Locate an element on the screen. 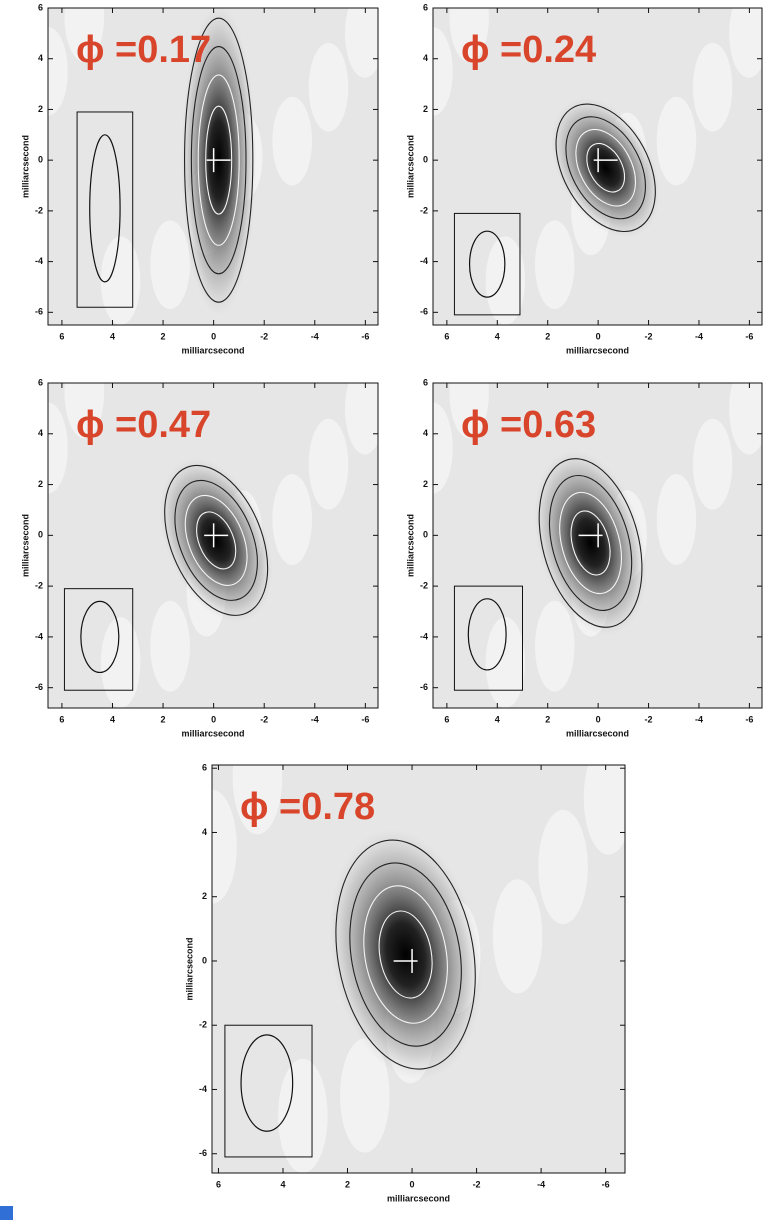 Image resolution: width=776 pixels, height=1220 pixels. phase-label: ϕ =0.24 is located at coordinates (528, 50).